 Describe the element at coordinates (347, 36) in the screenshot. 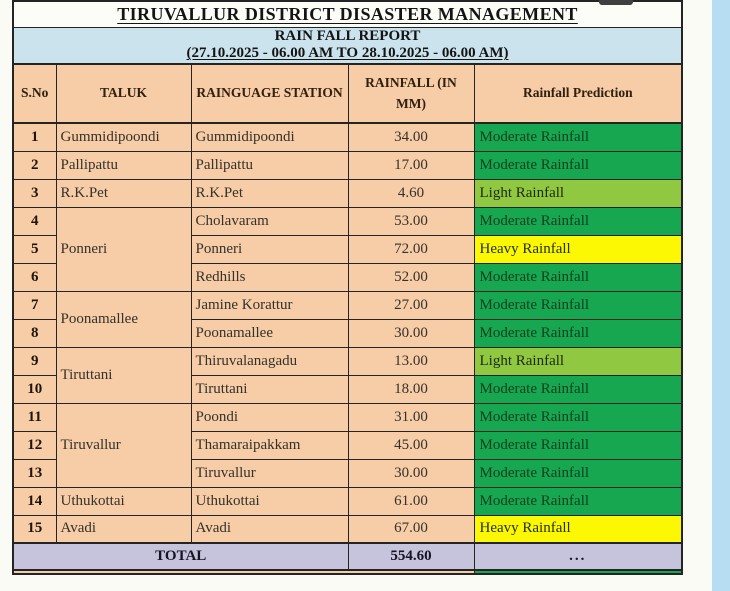

I see `report-name: RAIN FALL REPORT` at that location.